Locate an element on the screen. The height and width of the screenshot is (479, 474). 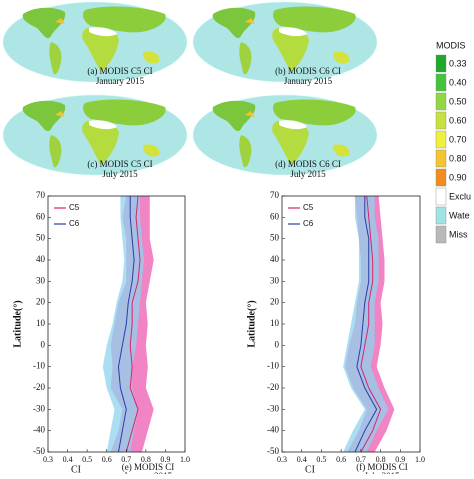
legend-label: 0.60 is located at coordinates (458, 120).